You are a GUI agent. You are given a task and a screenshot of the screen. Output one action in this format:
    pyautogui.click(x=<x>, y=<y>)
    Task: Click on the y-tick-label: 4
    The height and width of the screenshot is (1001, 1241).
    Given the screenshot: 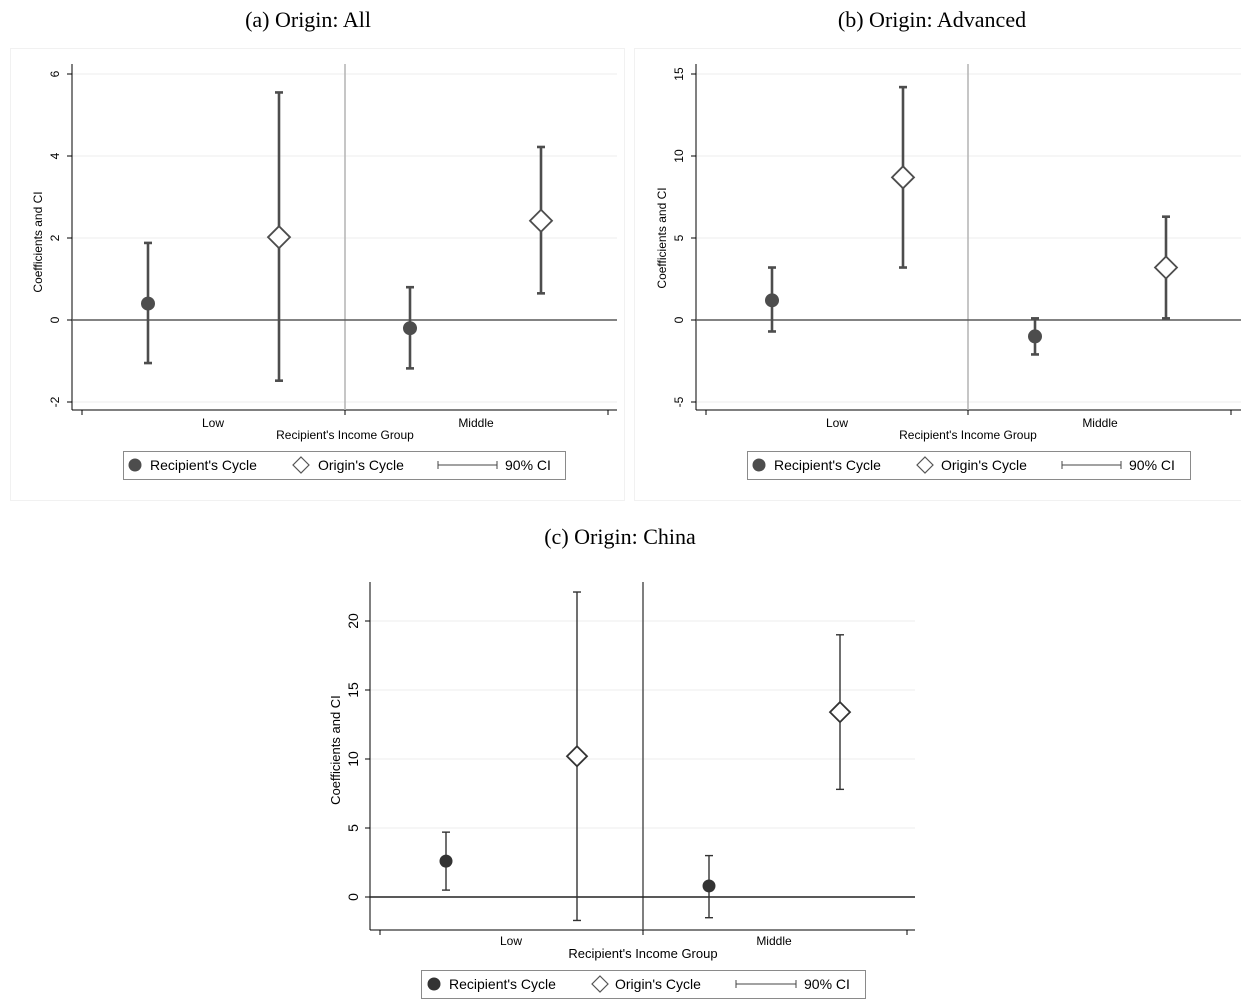 What is the action you would take?
    pyautogui.click(x=55, y=155)
    